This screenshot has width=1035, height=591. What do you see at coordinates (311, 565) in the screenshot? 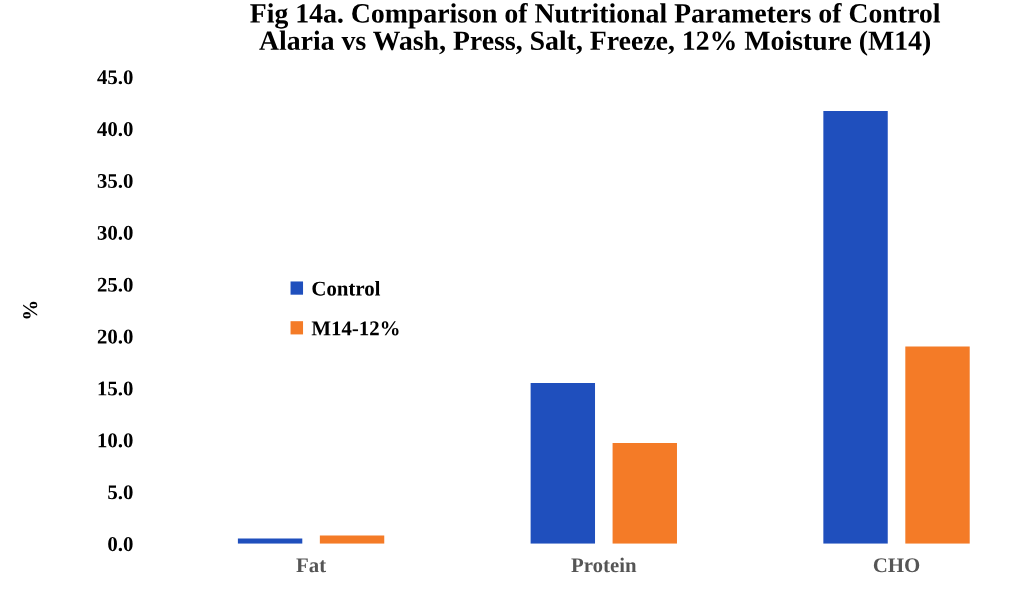
I see `x-tick-label: Fat` at bounding box center [311, 565].